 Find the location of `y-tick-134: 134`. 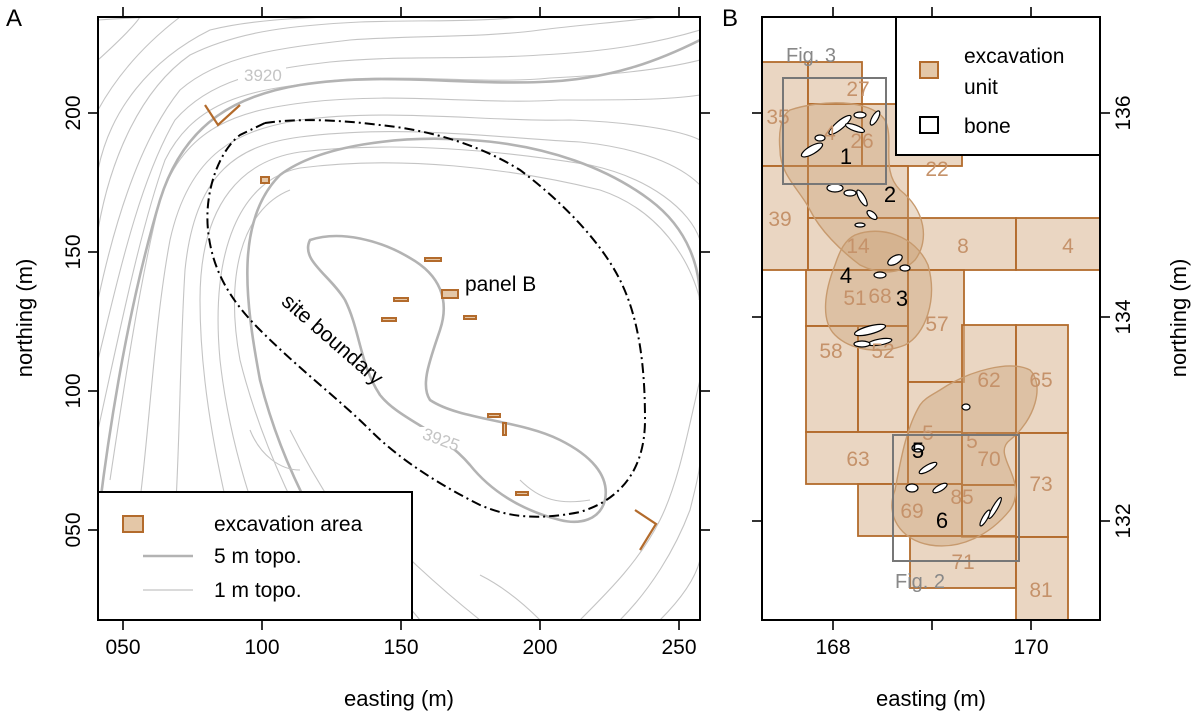

y-tick-134: 134 is located at coordinates (1123, 316).